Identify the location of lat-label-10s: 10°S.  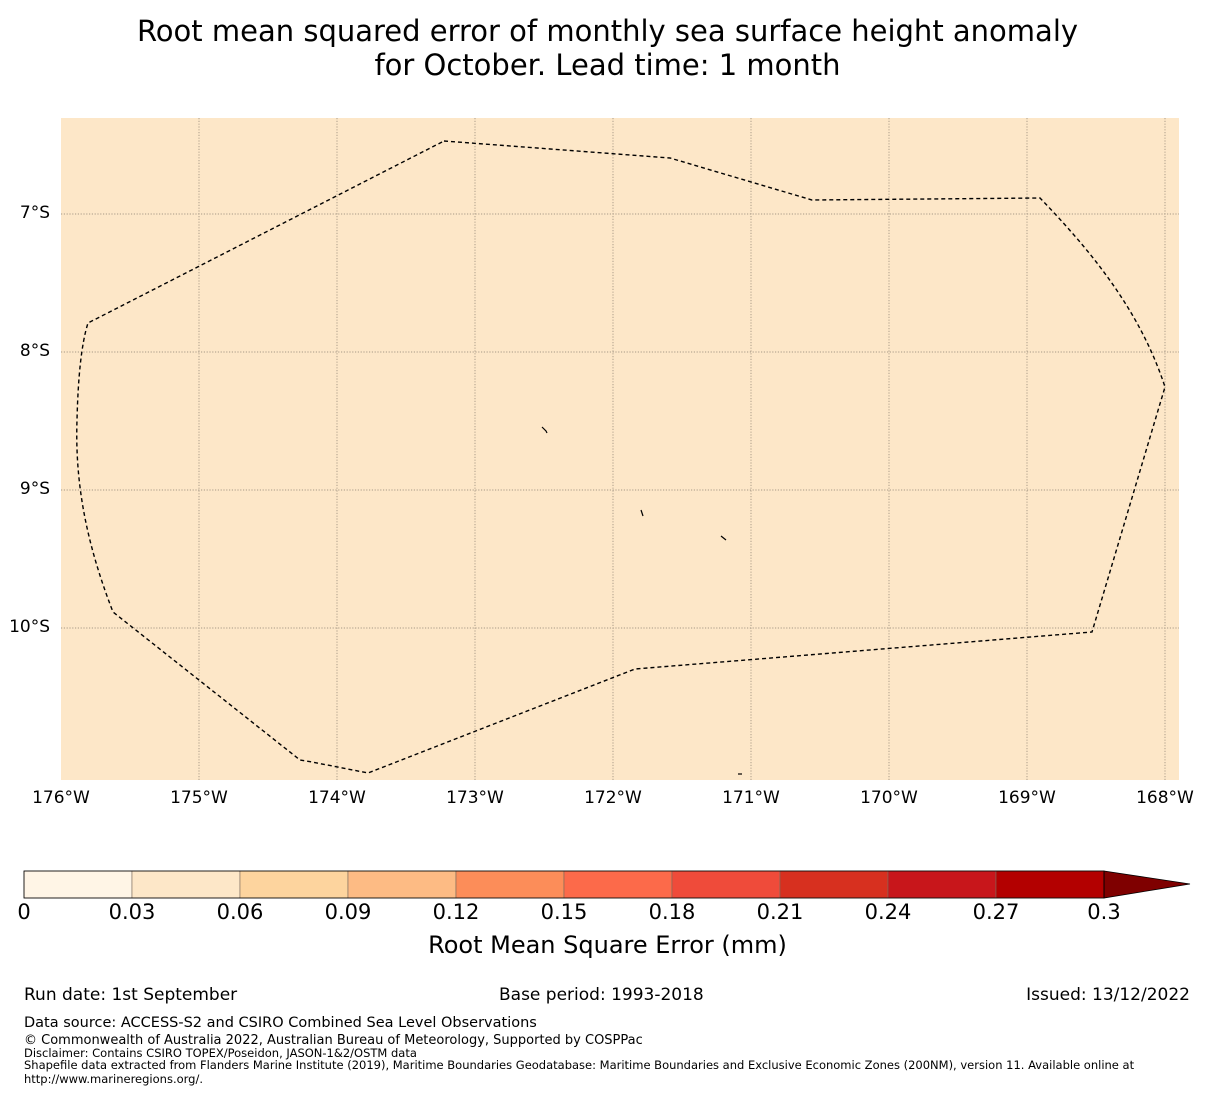
(29, 627).